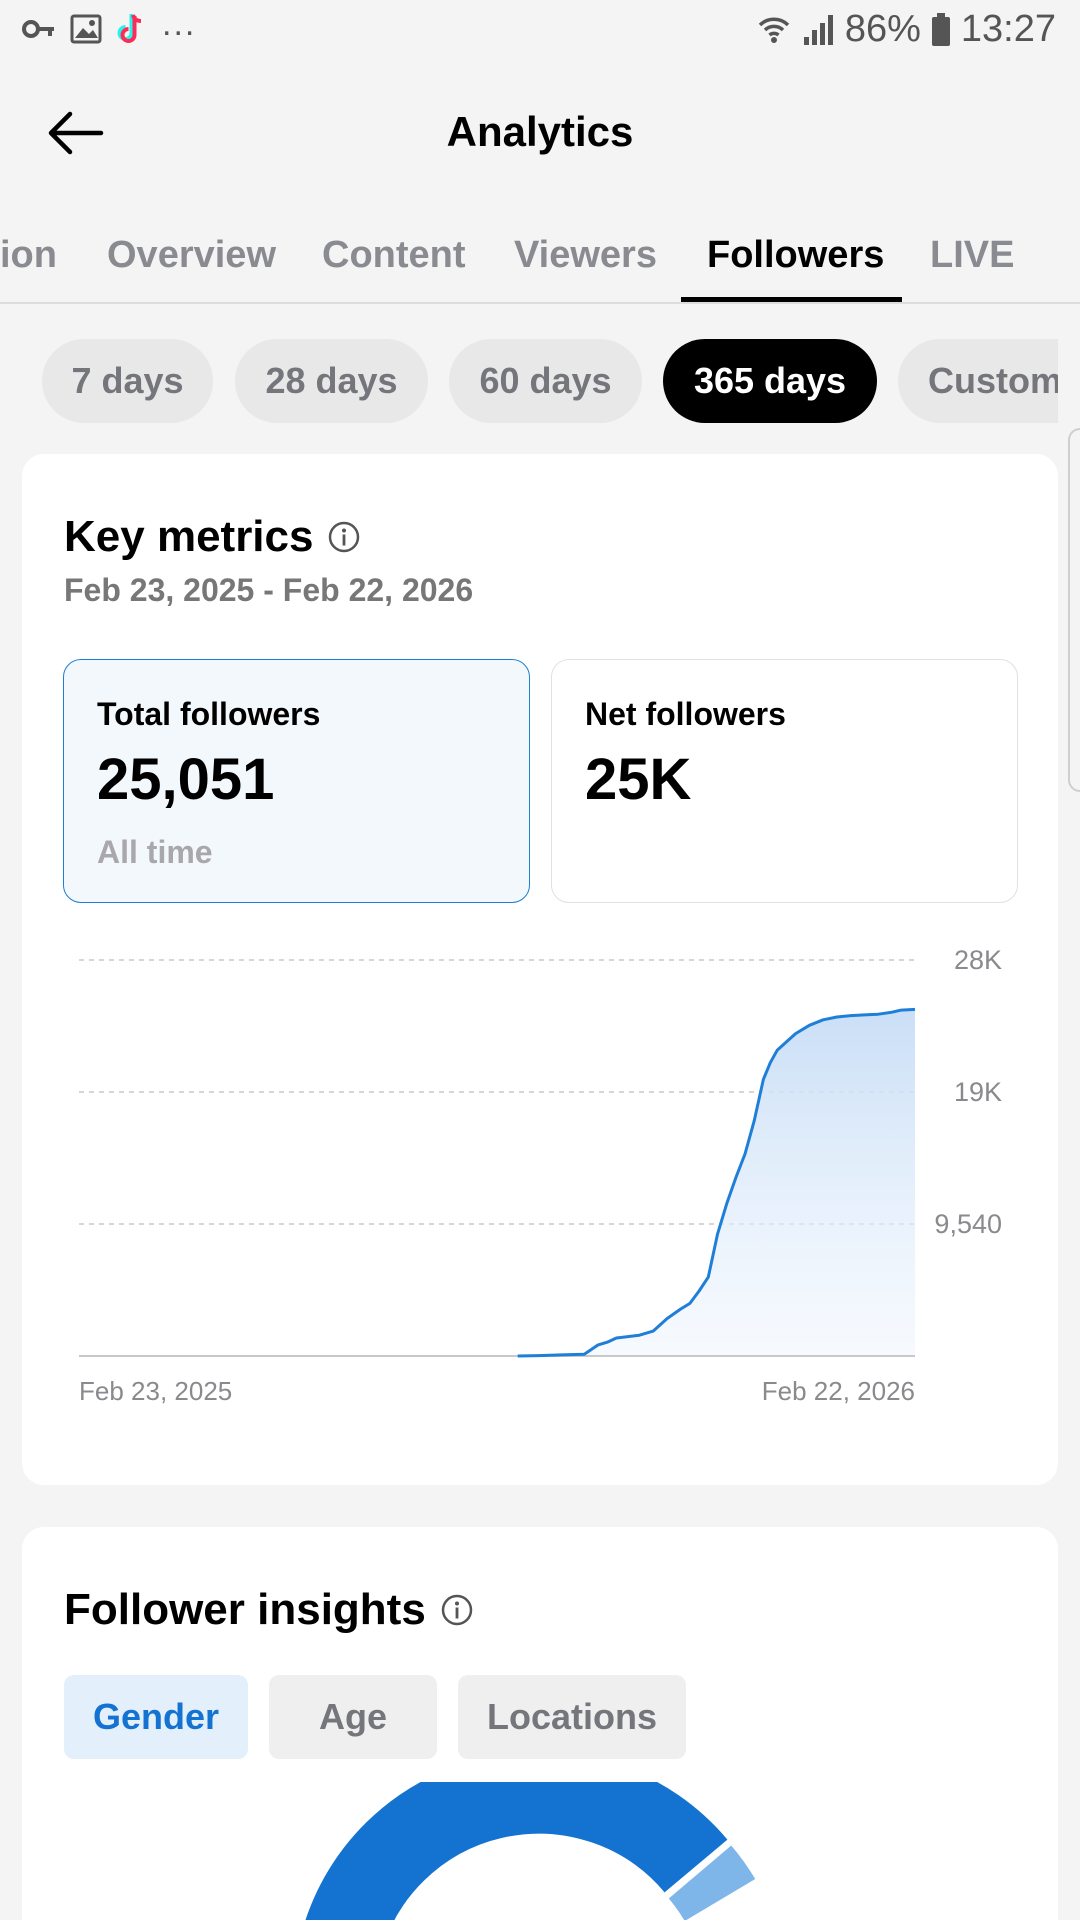 This screenshot has height=1920, width=1080. What do you see at coordinates (784, 781) in the screenshot?
I see `net-followers-card: Net followers 25K` at bounding box center [784, 781].